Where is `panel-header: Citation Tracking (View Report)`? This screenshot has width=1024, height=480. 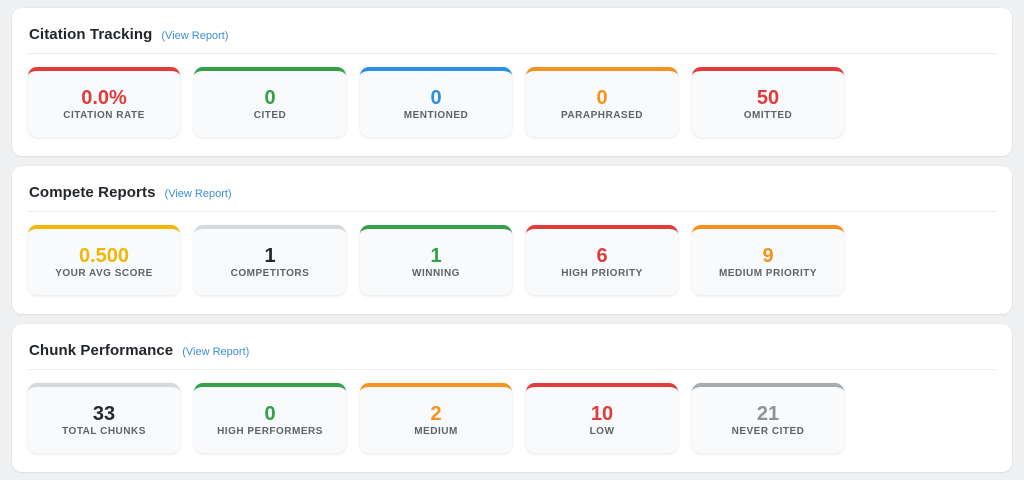 panel-header: Citation Tracking (View Report) is located at coordinates (512, 38).